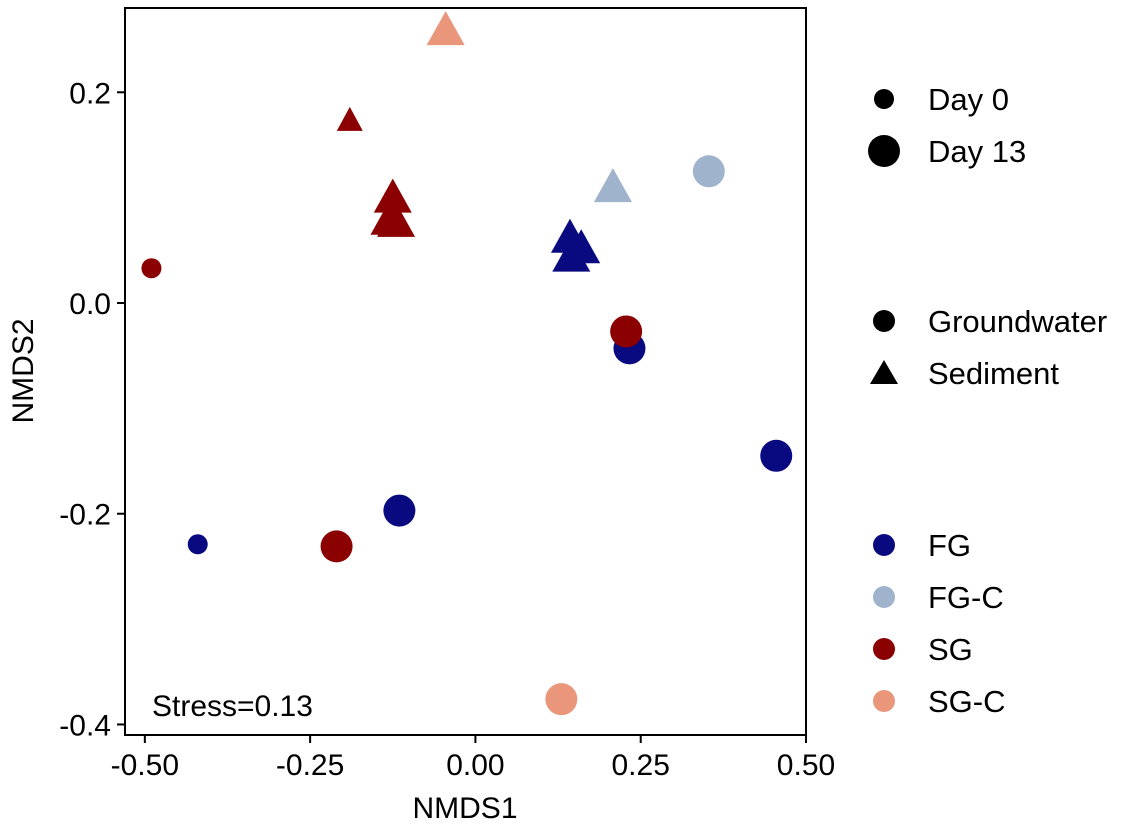 This screenshot has width=1147, height=827. I want to click on stress-annotation: Stress=0.13, so click(232, 706).